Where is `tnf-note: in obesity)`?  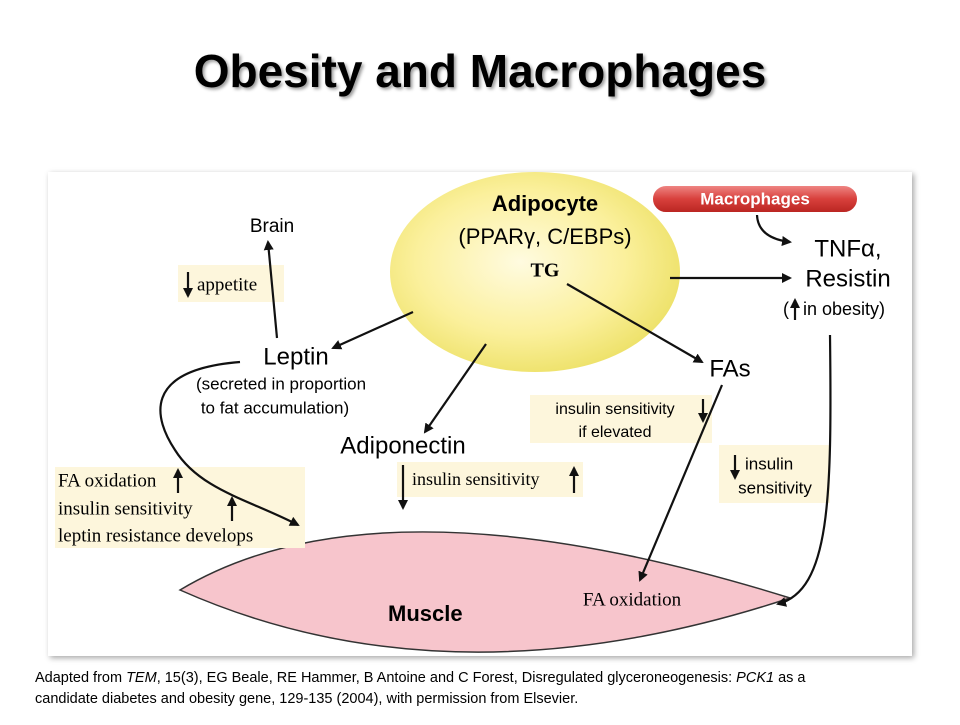
tnf-note: in obesity) is located at coordinates (844, 309).